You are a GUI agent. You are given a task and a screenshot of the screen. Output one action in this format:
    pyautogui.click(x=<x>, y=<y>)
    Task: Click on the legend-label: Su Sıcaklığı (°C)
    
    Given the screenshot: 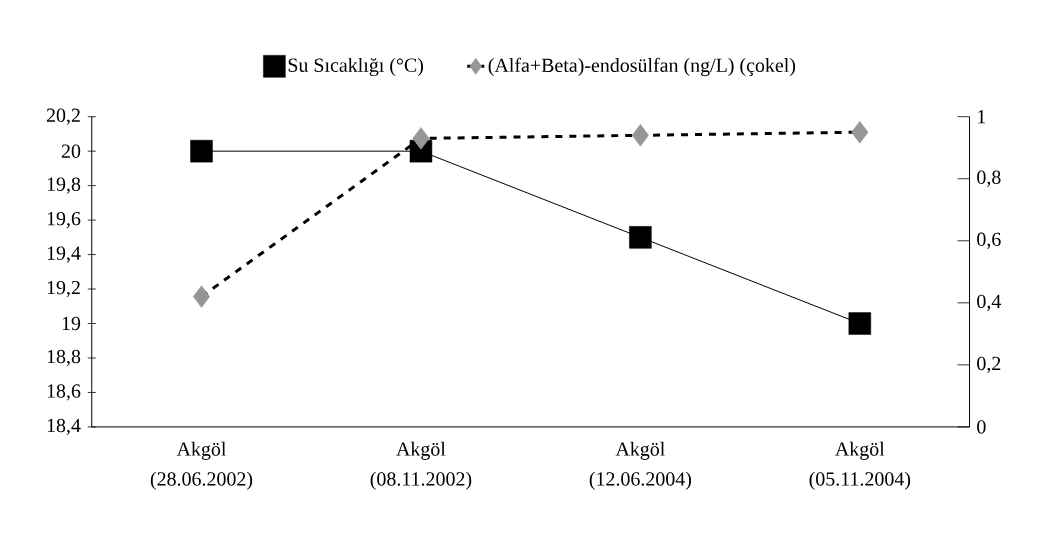 What is the action you would take?
    pyautogui.click(x=356, y=67)
    